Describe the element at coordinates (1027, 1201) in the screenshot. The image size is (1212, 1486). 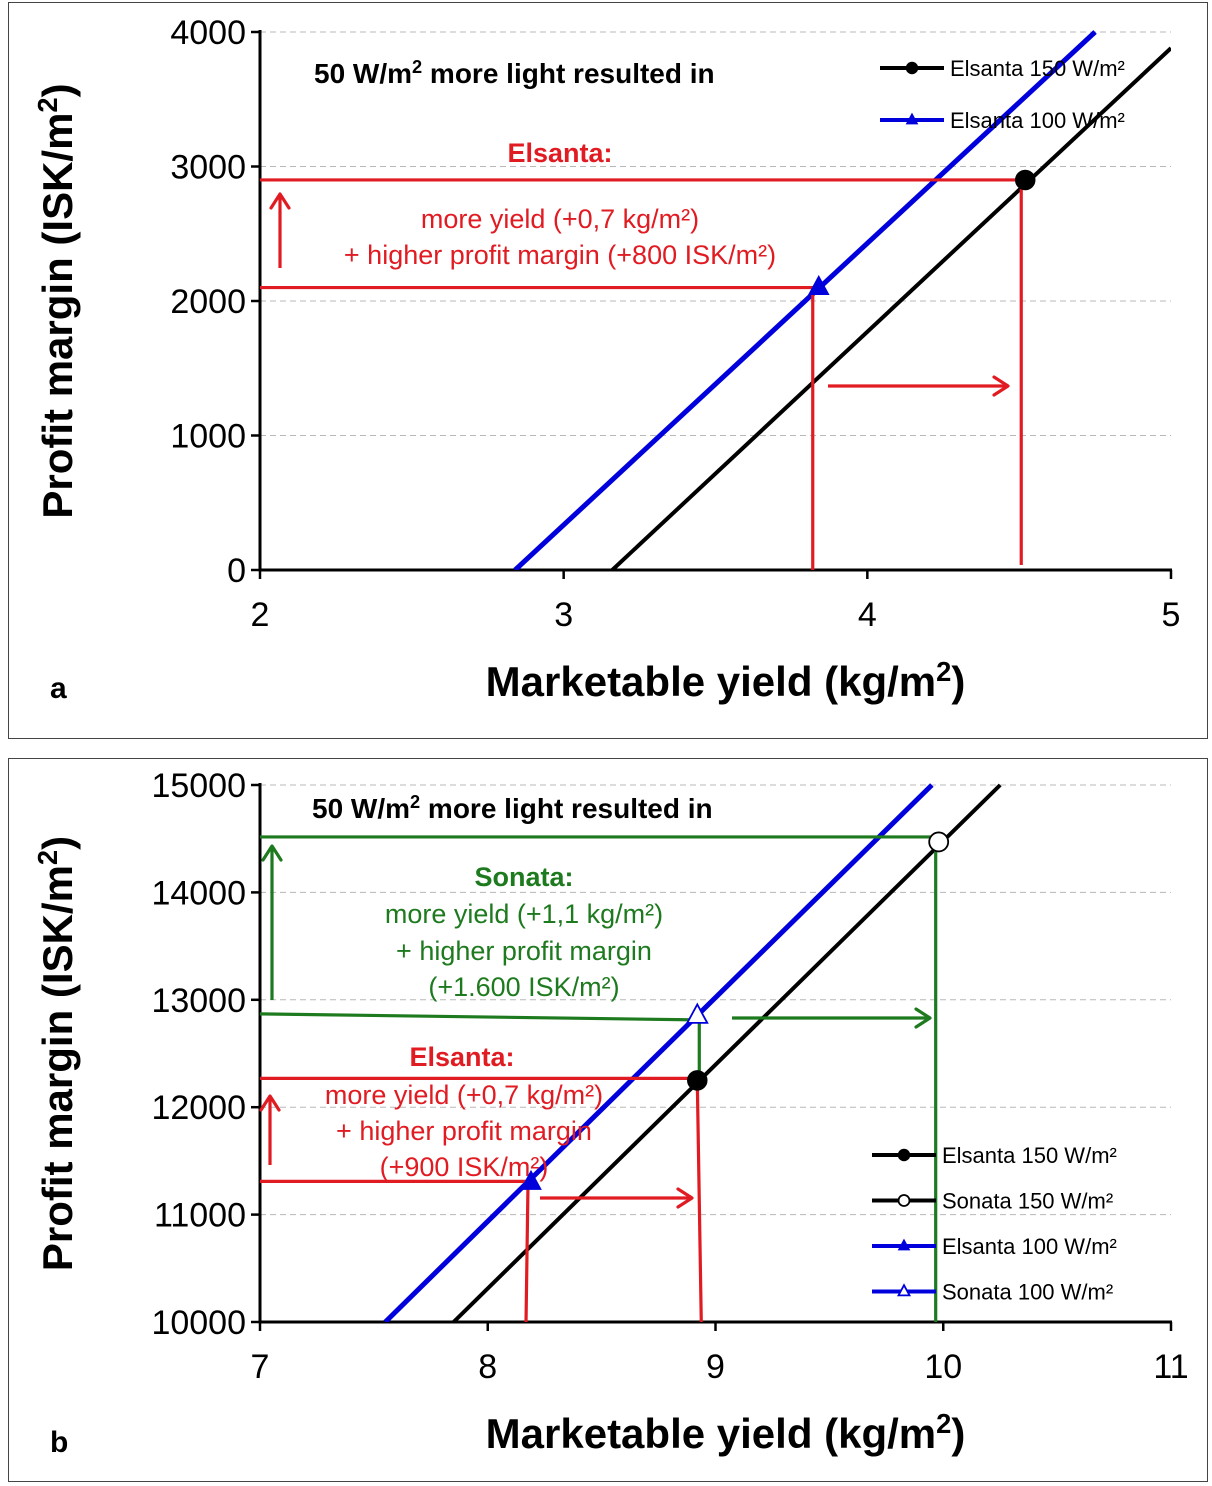
I see `legend-label-b-1: Sonata 150 W/m²` at that location.